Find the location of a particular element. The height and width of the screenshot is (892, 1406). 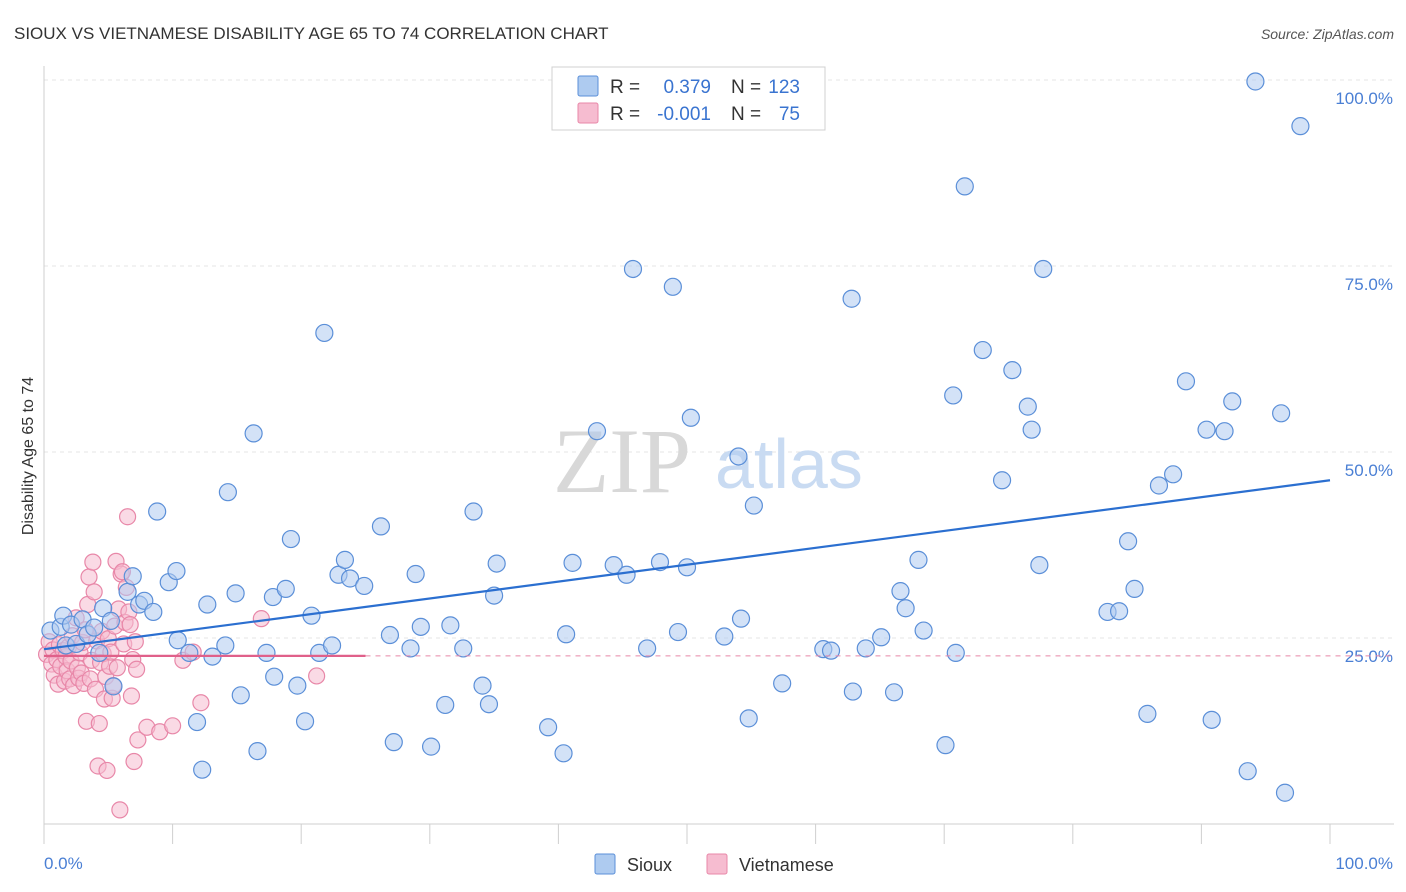

sioux-bottom-swatch is located at coordinates (605, 864).